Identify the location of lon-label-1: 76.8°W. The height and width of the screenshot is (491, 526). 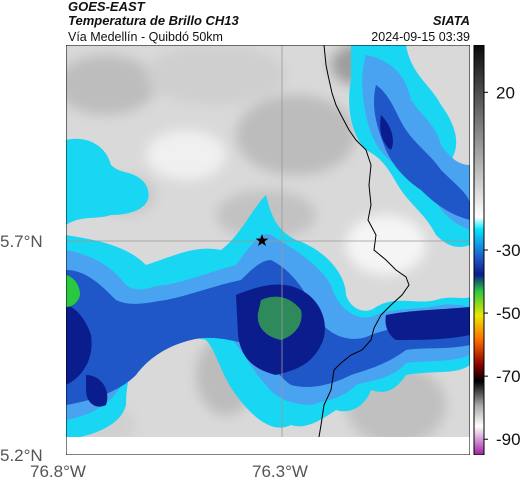
(58, 471).